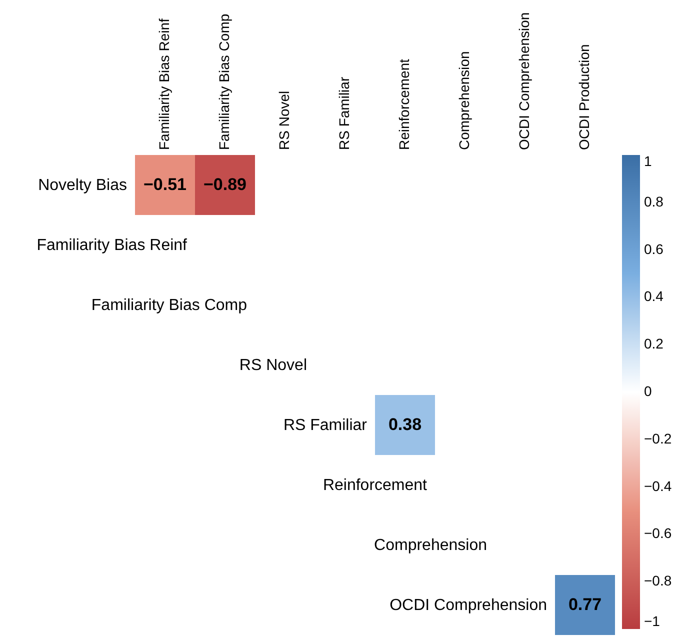 The width and height of the screenshot is (688, 637). Describe the element at coordinates (654, 201) in the screenshot. I see `color-bar-label: 0.8` at that location.